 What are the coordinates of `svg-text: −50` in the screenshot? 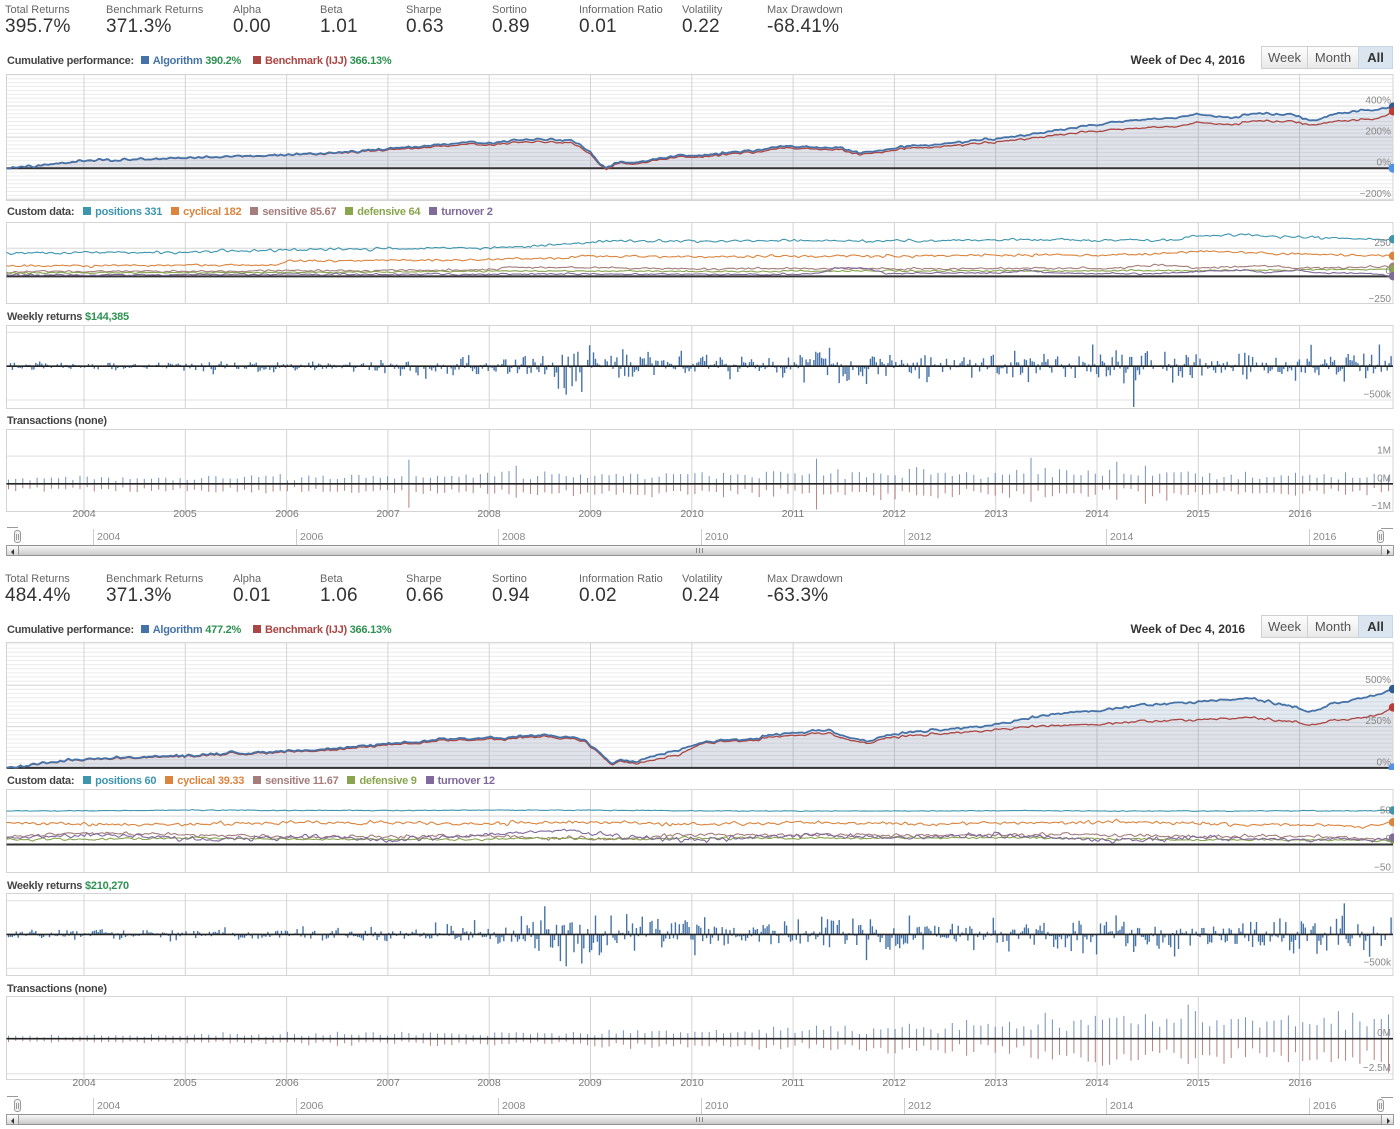 It's located at (1382, 867).